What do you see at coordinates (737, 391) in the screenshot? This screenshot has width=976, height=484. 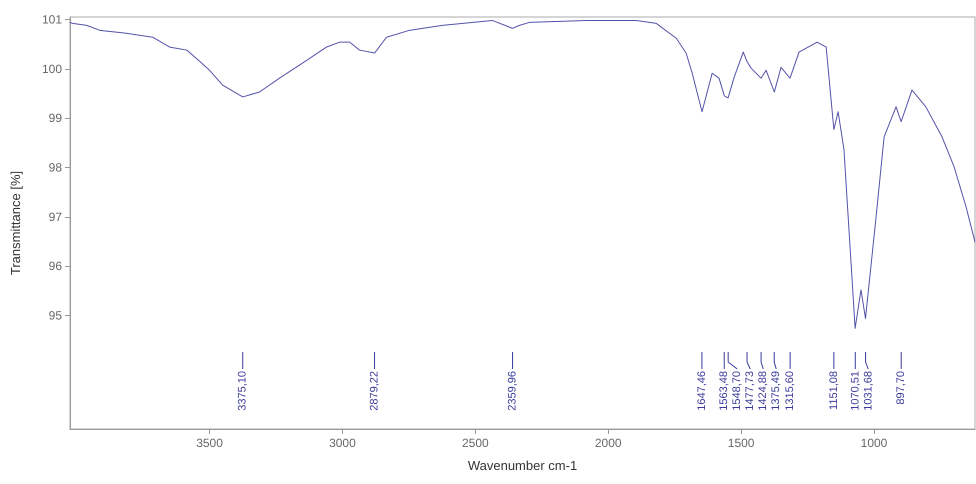 I see `ref-line-label: 1548,70` at bounding box center [737, 391].